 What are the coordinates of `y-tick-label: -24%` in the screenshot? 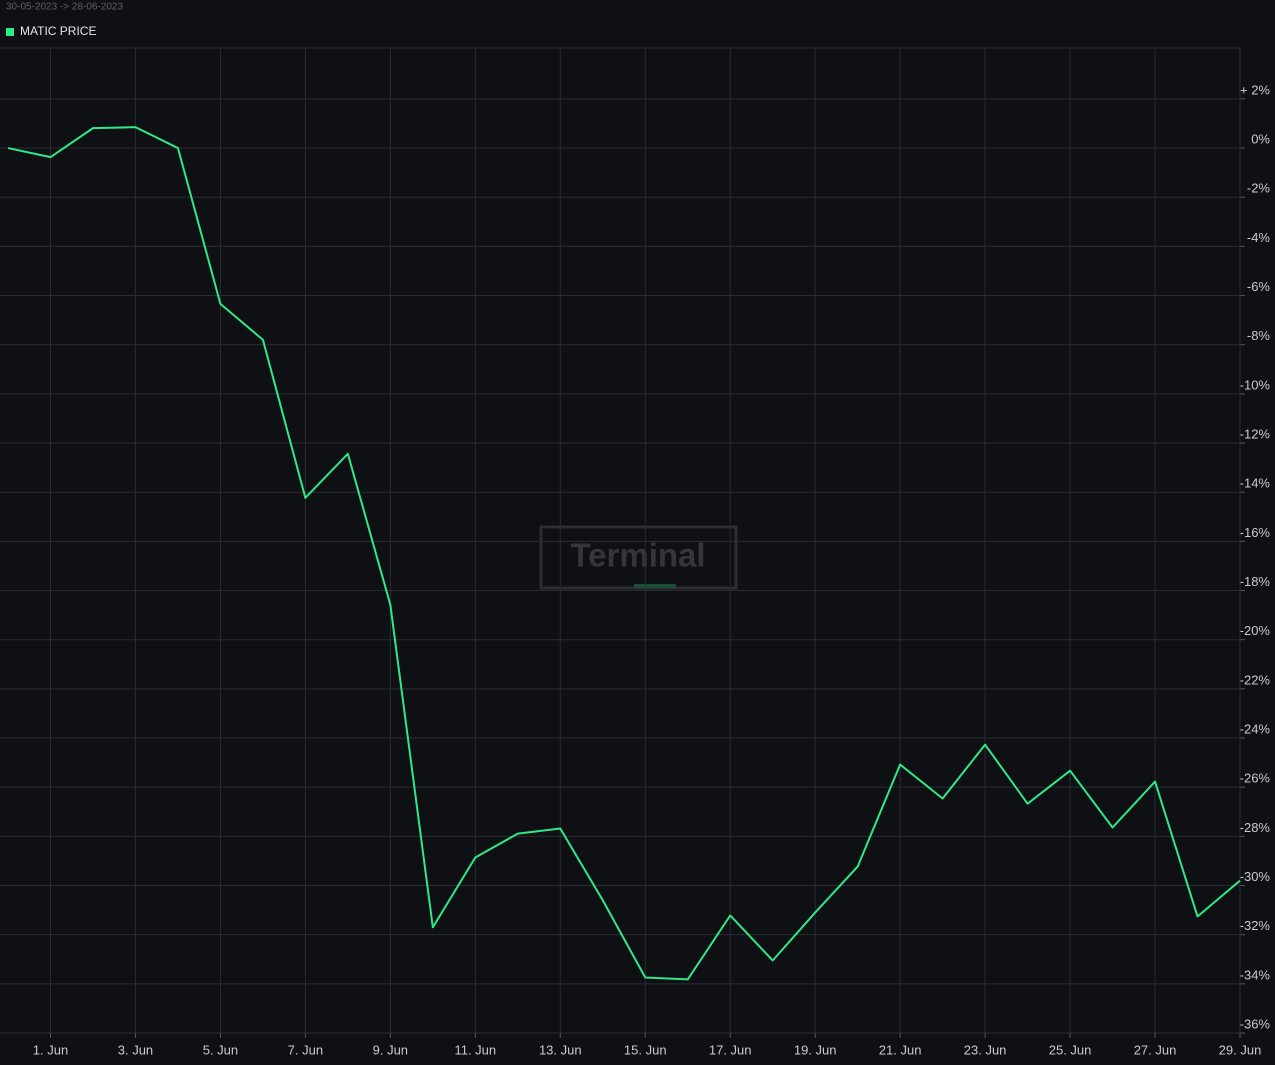 It's located at (1255, 728).